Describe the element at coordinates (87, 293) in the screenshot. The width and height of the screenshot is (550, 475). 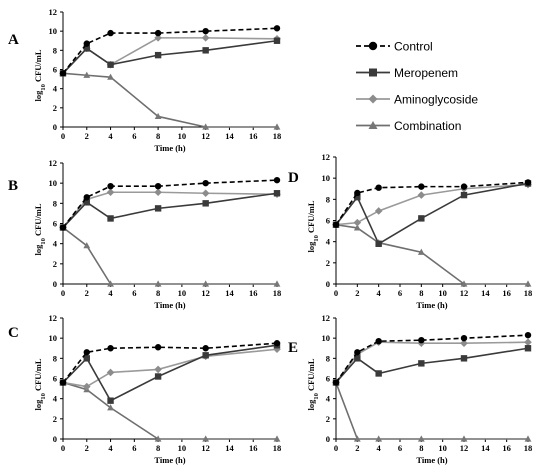
I see `x-tick-label: 2` at that location.